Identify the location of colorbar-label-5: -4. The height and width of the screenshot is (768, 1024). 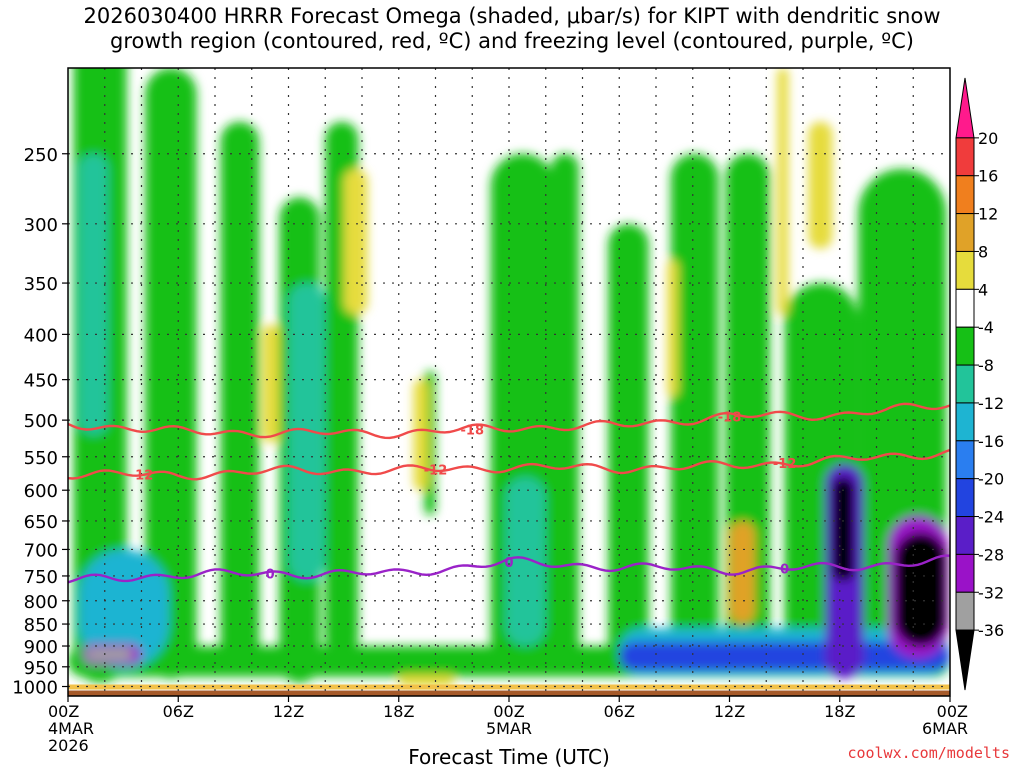
(986, 327).